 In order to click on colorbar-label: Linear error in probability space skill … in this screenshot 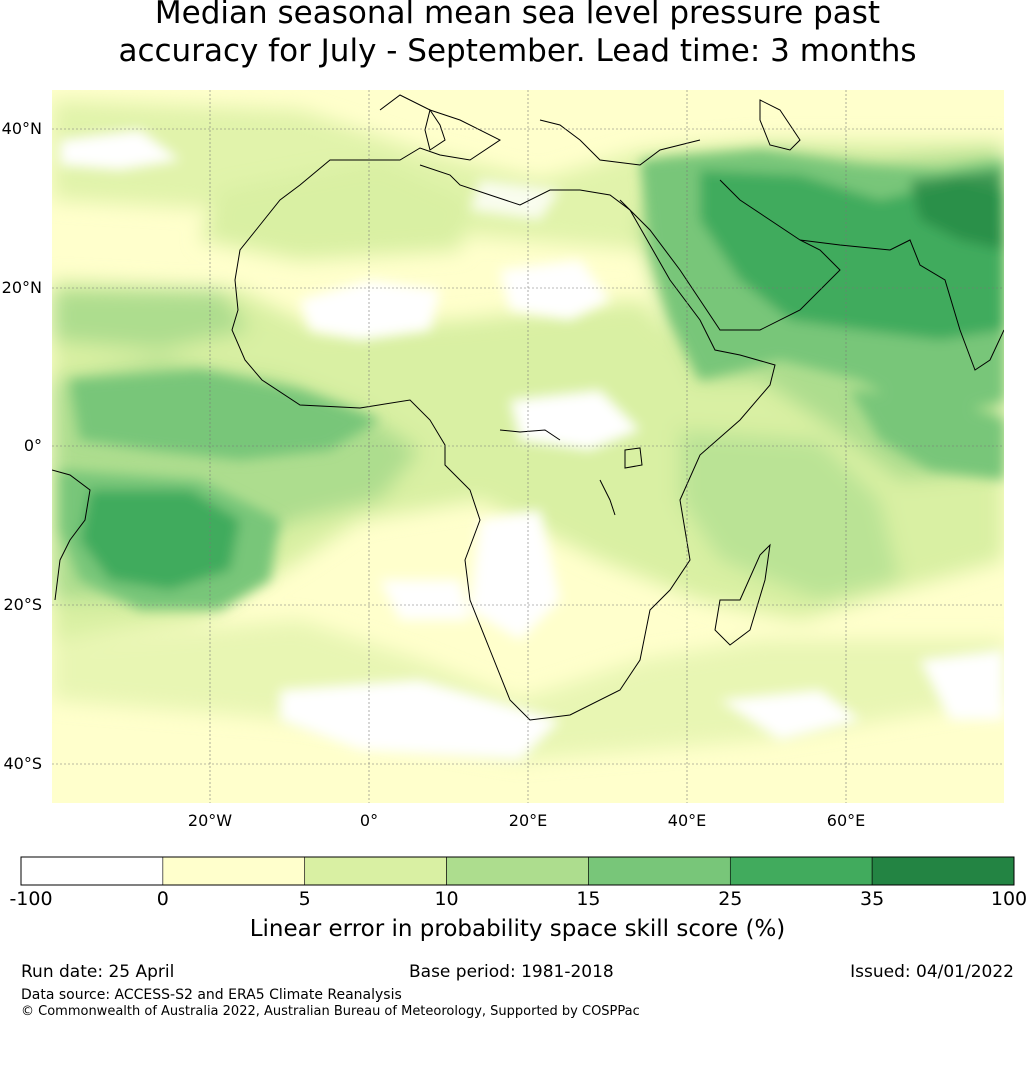, I will do `click(517, 929)`.